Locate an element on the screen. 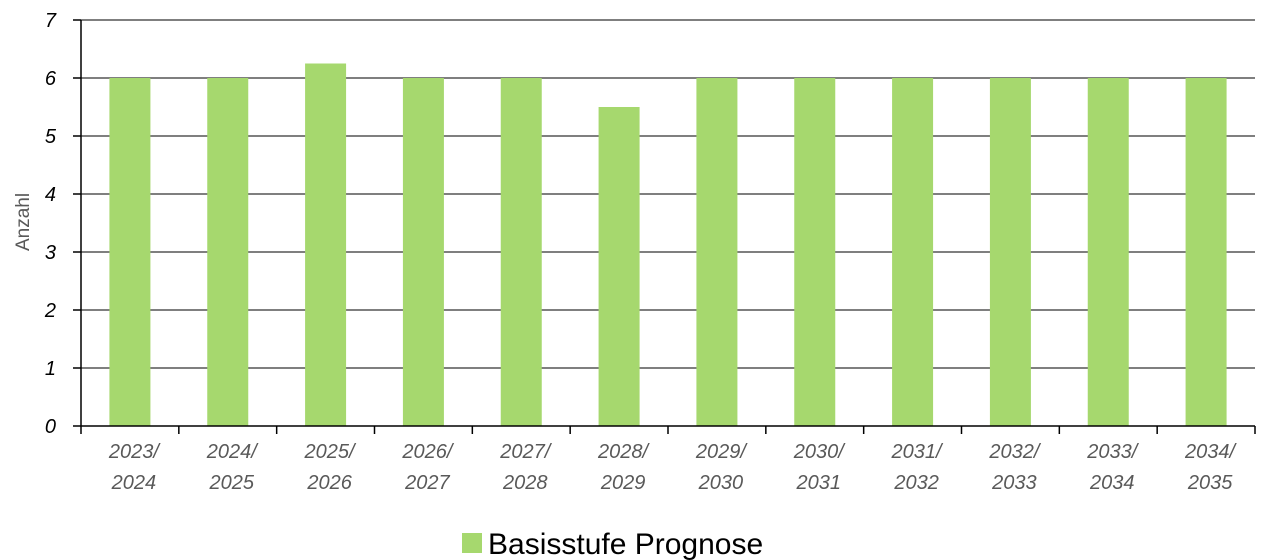  x-tick-label: 2026 is located at coordinates (329, 483).